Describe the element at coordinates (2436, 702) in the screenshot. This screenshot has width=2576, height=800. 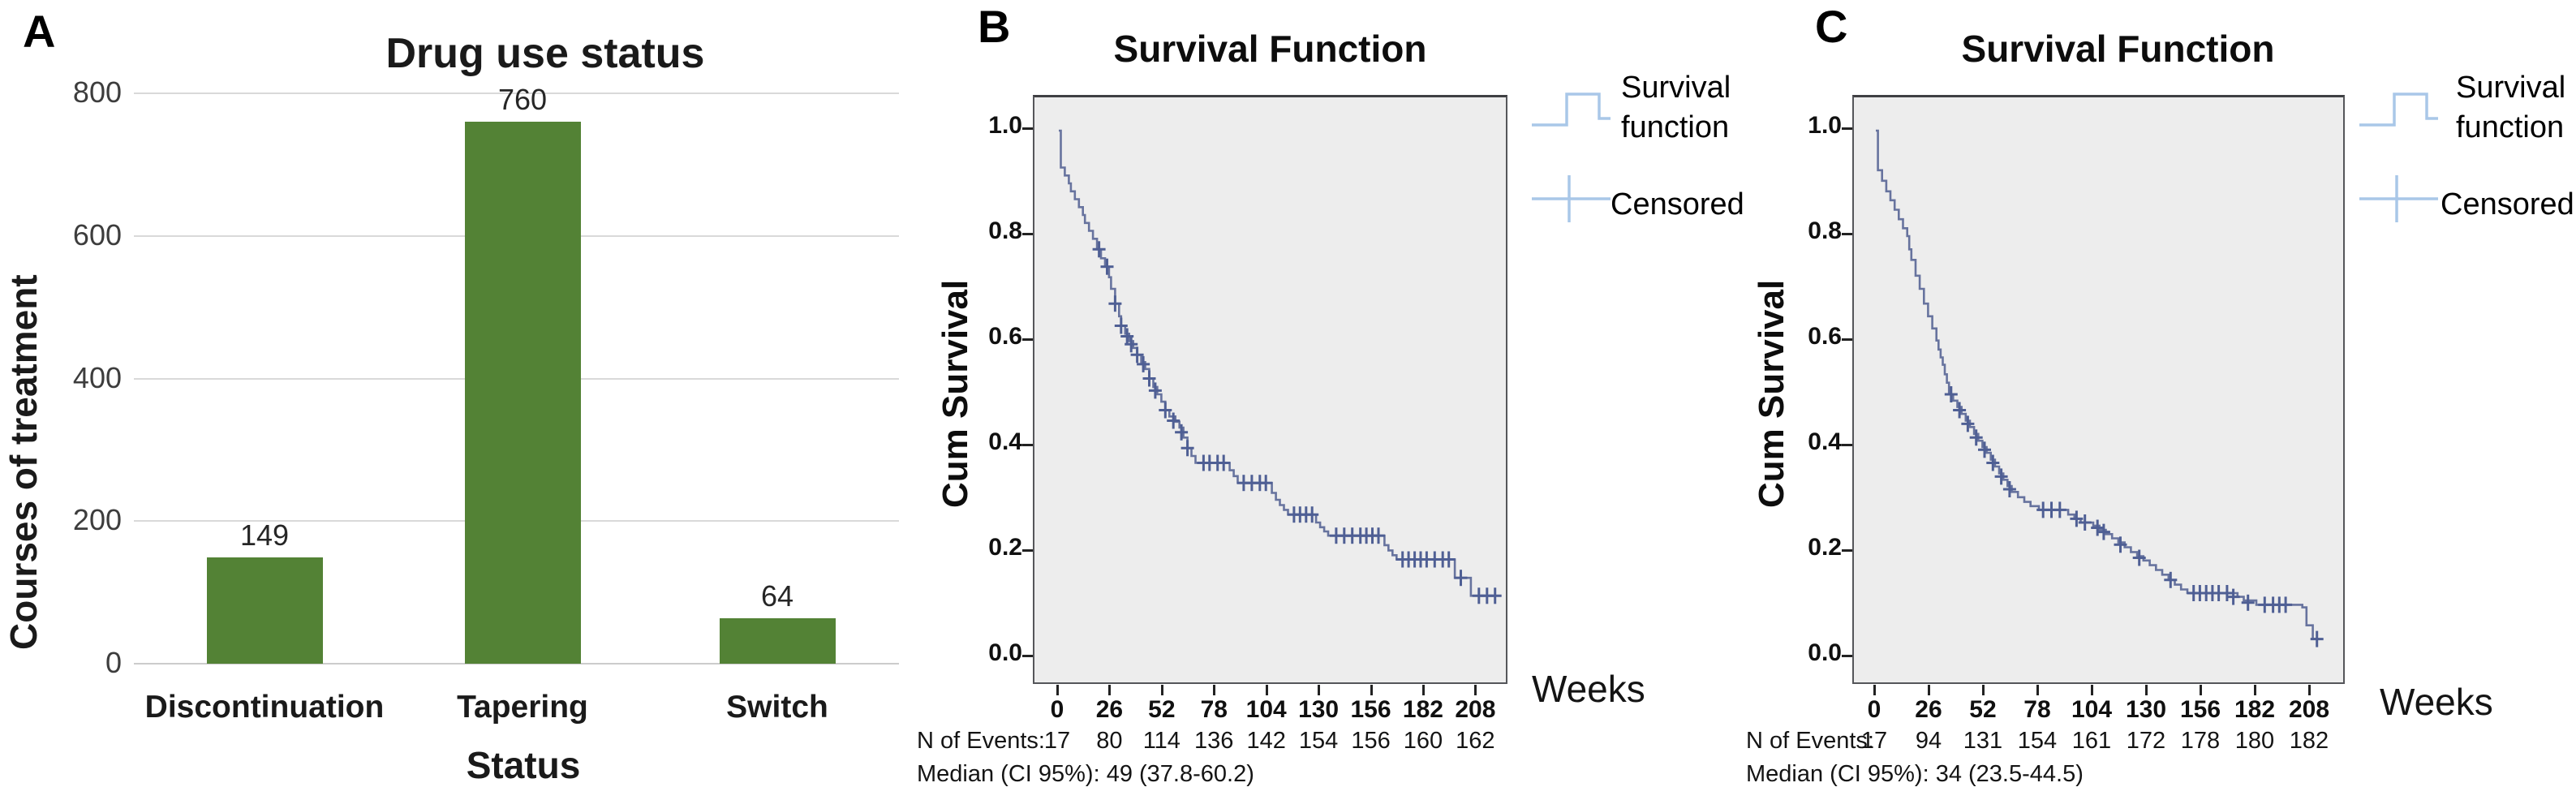
I see `x-axis-title-c: Weeks` at that location.